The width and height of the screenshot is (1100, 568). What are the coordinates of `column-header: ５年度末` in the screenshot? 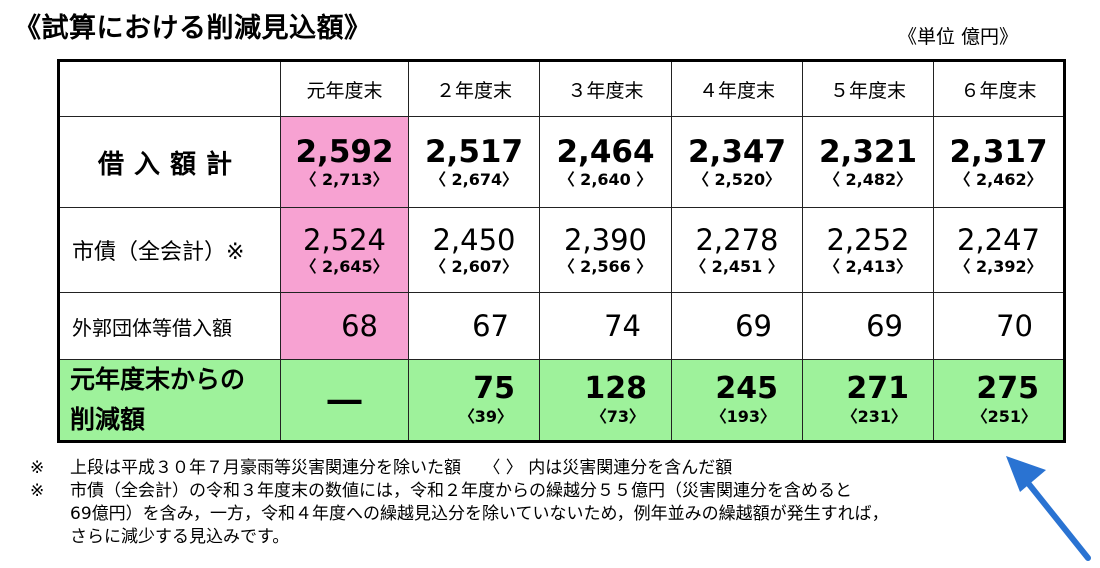 It's located at (868, 88).